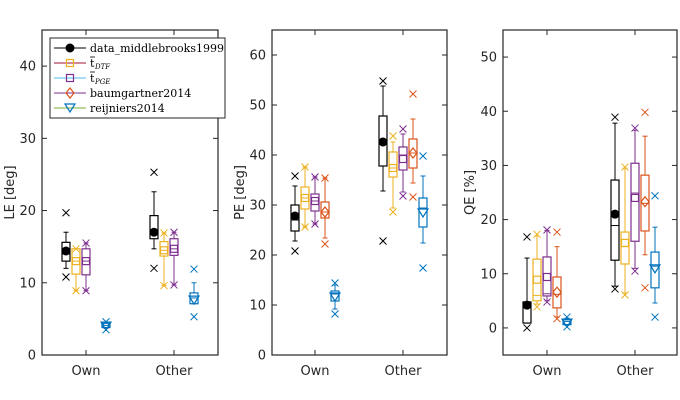  What do you see at coordinates (257, 106) in the screenshot?
I see `y-tick-label: 50` at bounding box center [257, 106].